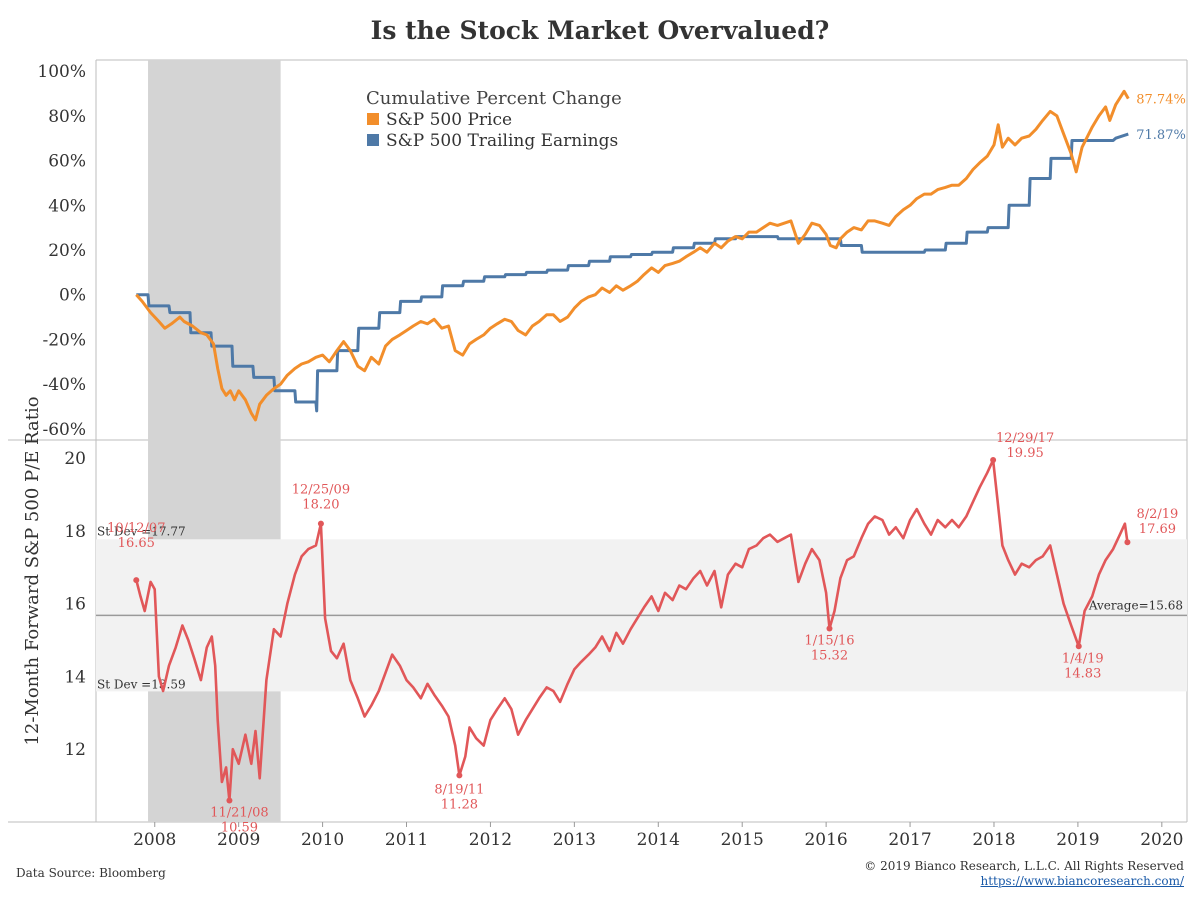 The height and width of the screenshot is (900, 1200). I want to click on annotation-date-label: 8/19/11, so click(459, 789).